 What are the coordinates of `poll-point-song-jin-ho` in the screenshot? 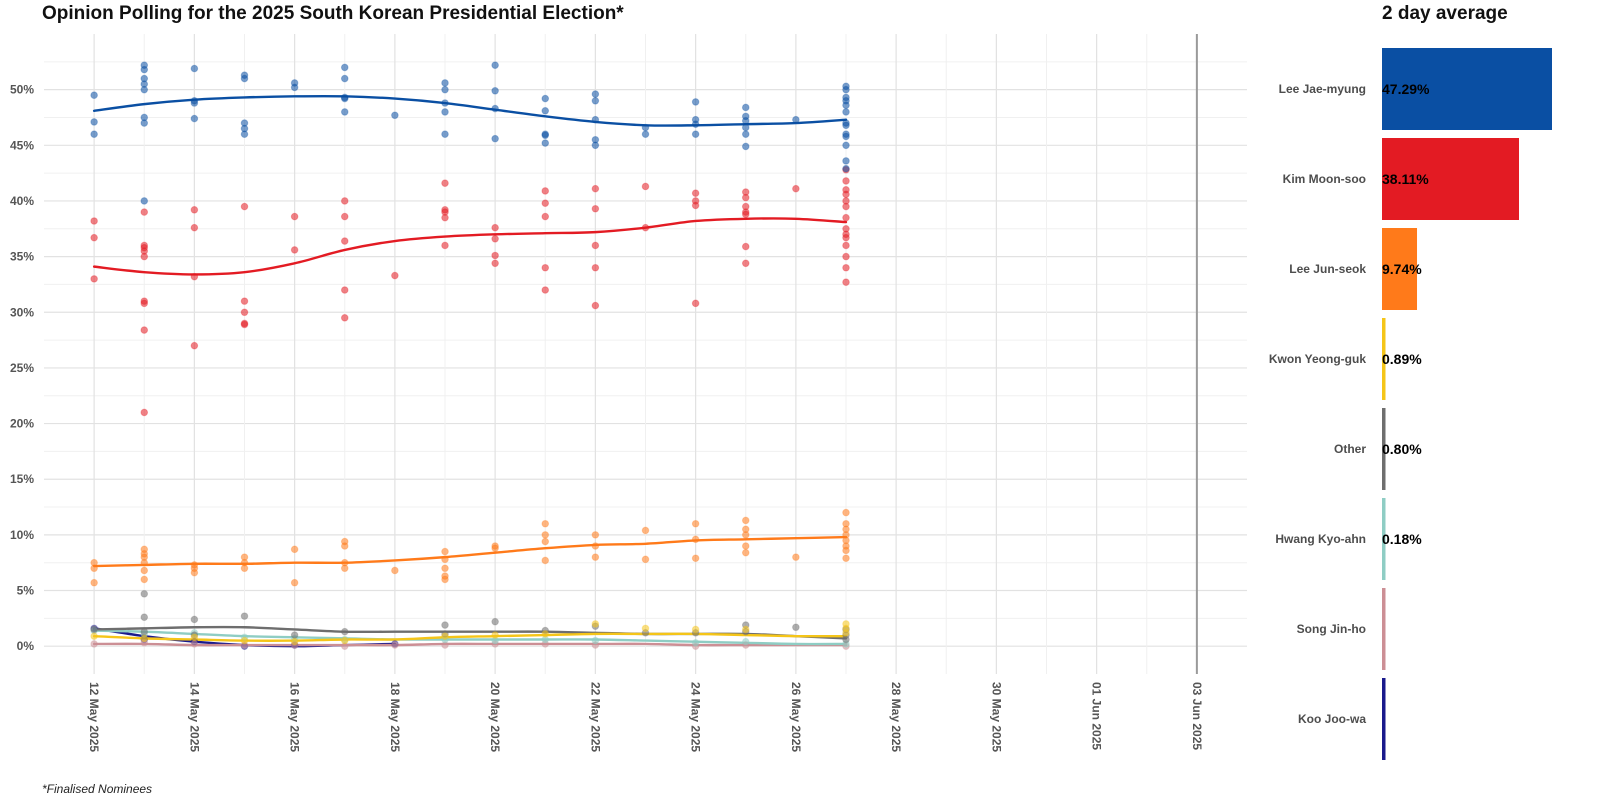 It's located at (94, 644).